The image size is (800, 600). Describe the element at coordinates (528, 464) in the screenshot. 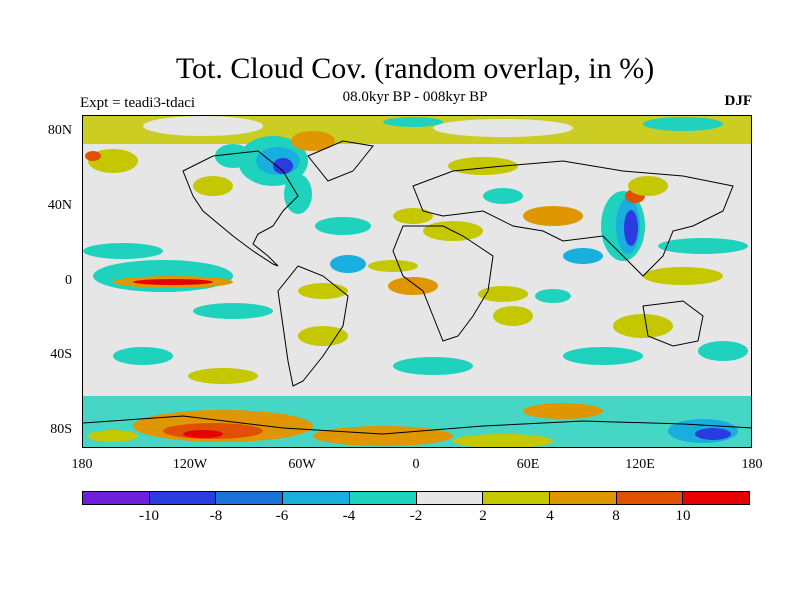

I see `lon-label-60e: 60E` at that location.